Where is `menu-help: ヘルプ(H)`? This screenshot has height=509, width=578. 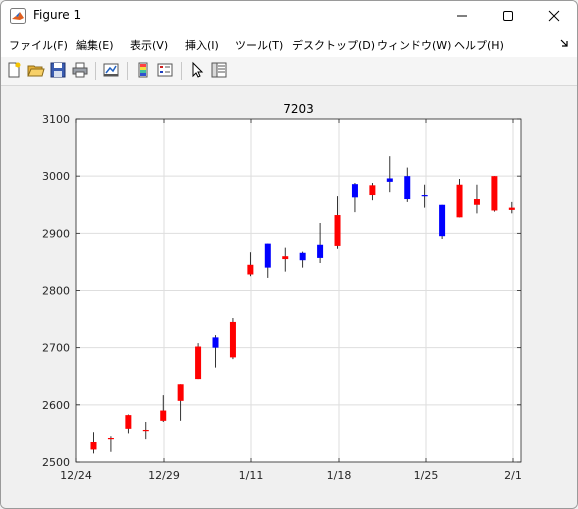 menu-help: ヘルプ(H) is located at coordinates (479, 45).